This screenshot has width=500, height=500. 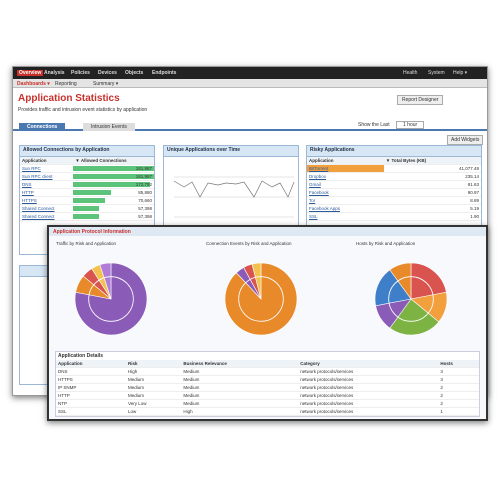 I want to click on value-cell: 181,987, so click(x=113, y=176).